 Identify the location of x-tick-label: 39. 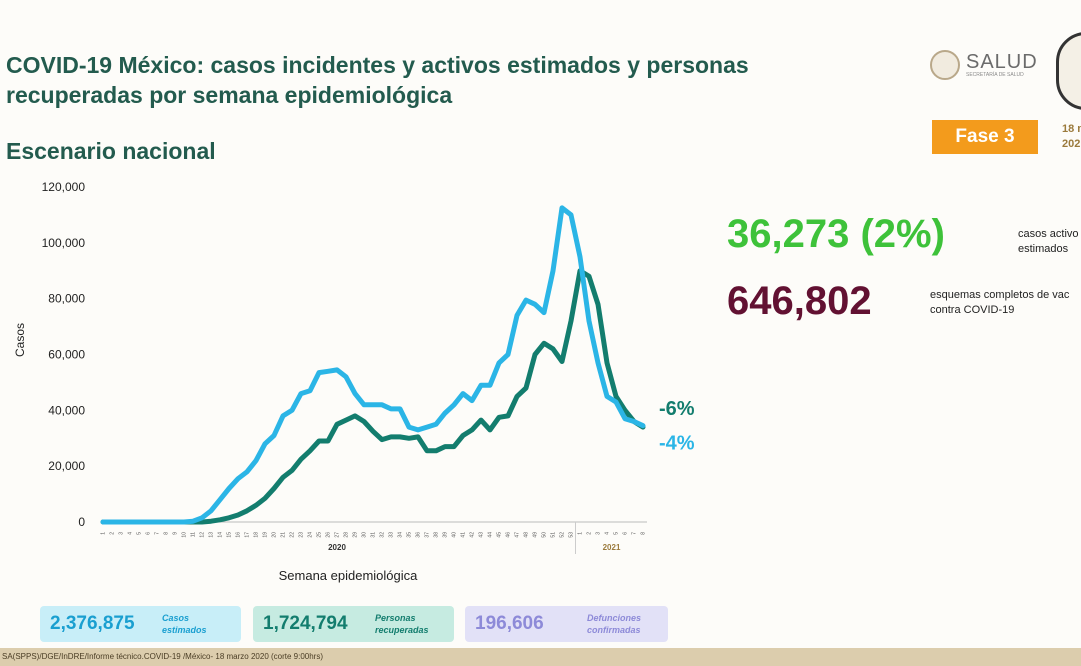
(445, 535).